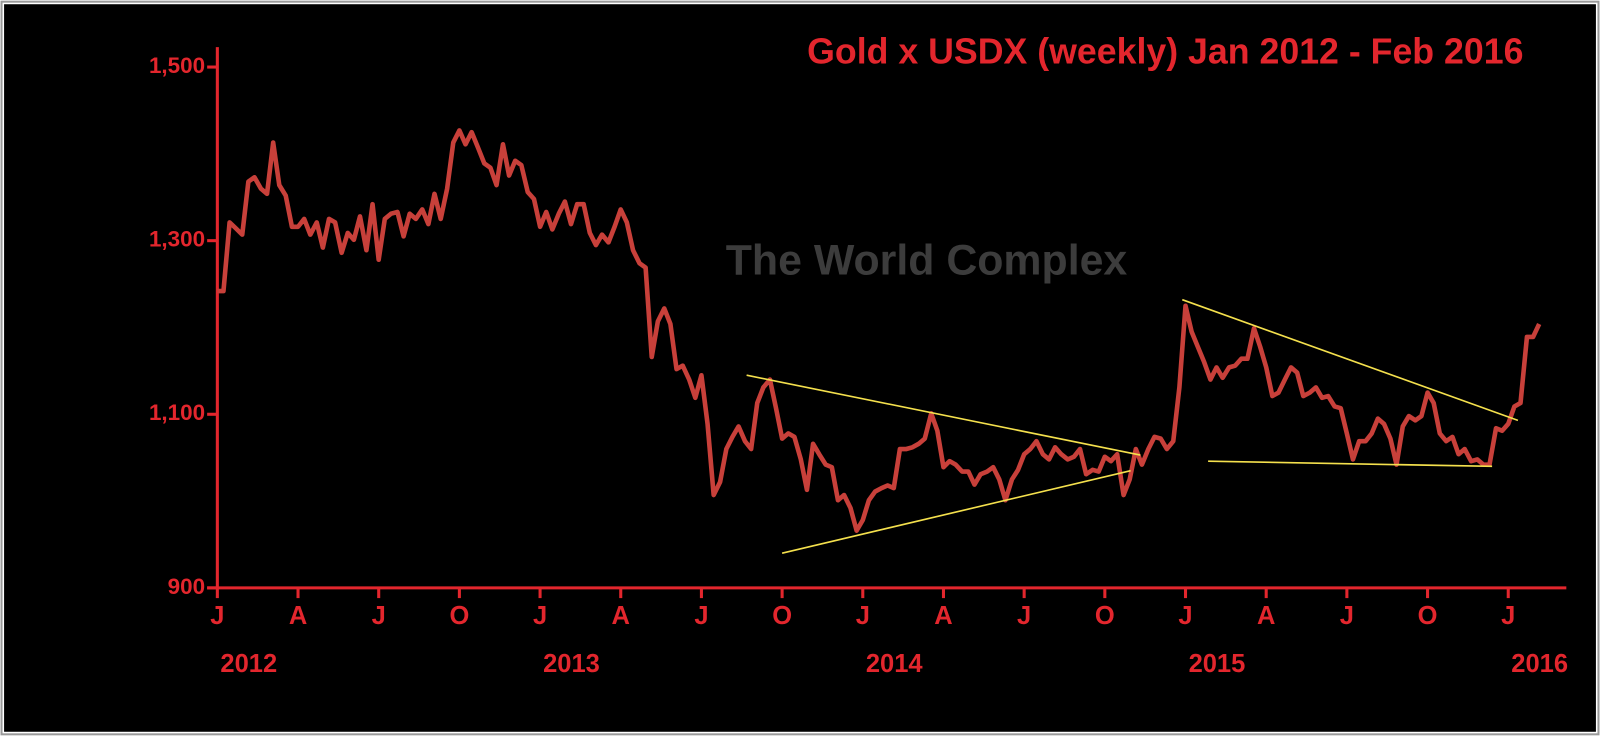 This screenshot has width=1600, height=736. What do you see at coordinates (927, 261) in the screenshot?
I see `watermark: The World Complex` at bounding box center [927, 261].